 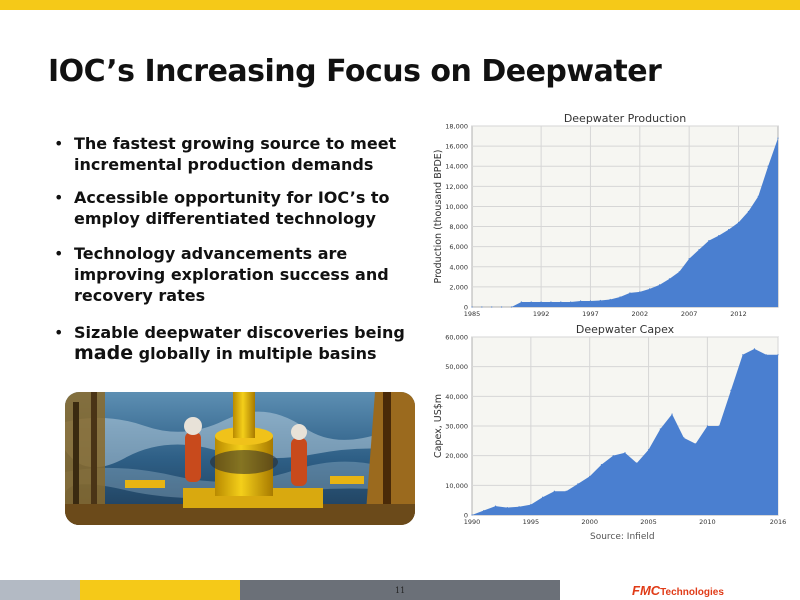 I want to click on y-tick-label: 14,000, so click(x=456, y=167).